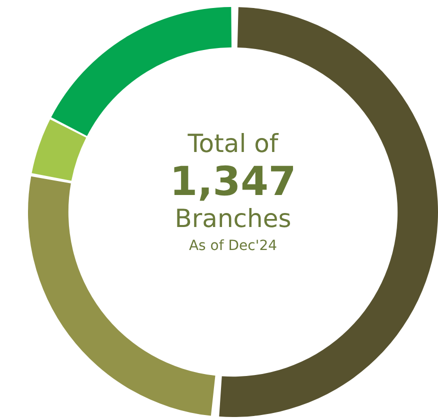  I want to click on text: Branches, so click(233, 219).